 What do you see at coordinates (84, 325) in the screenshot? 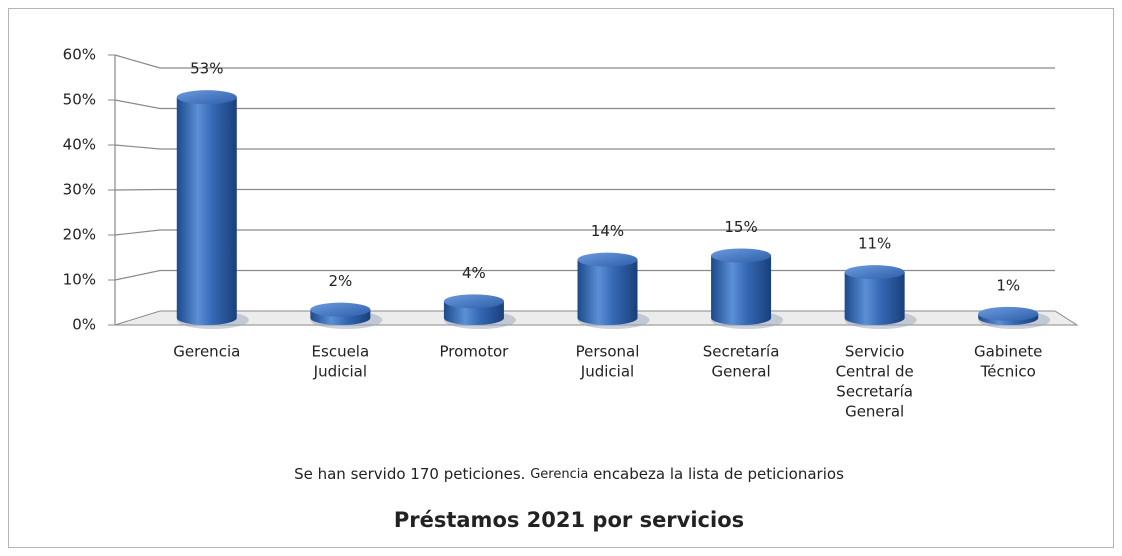
I see `y-tick-label: 0%` at bounding box center [84, 325].